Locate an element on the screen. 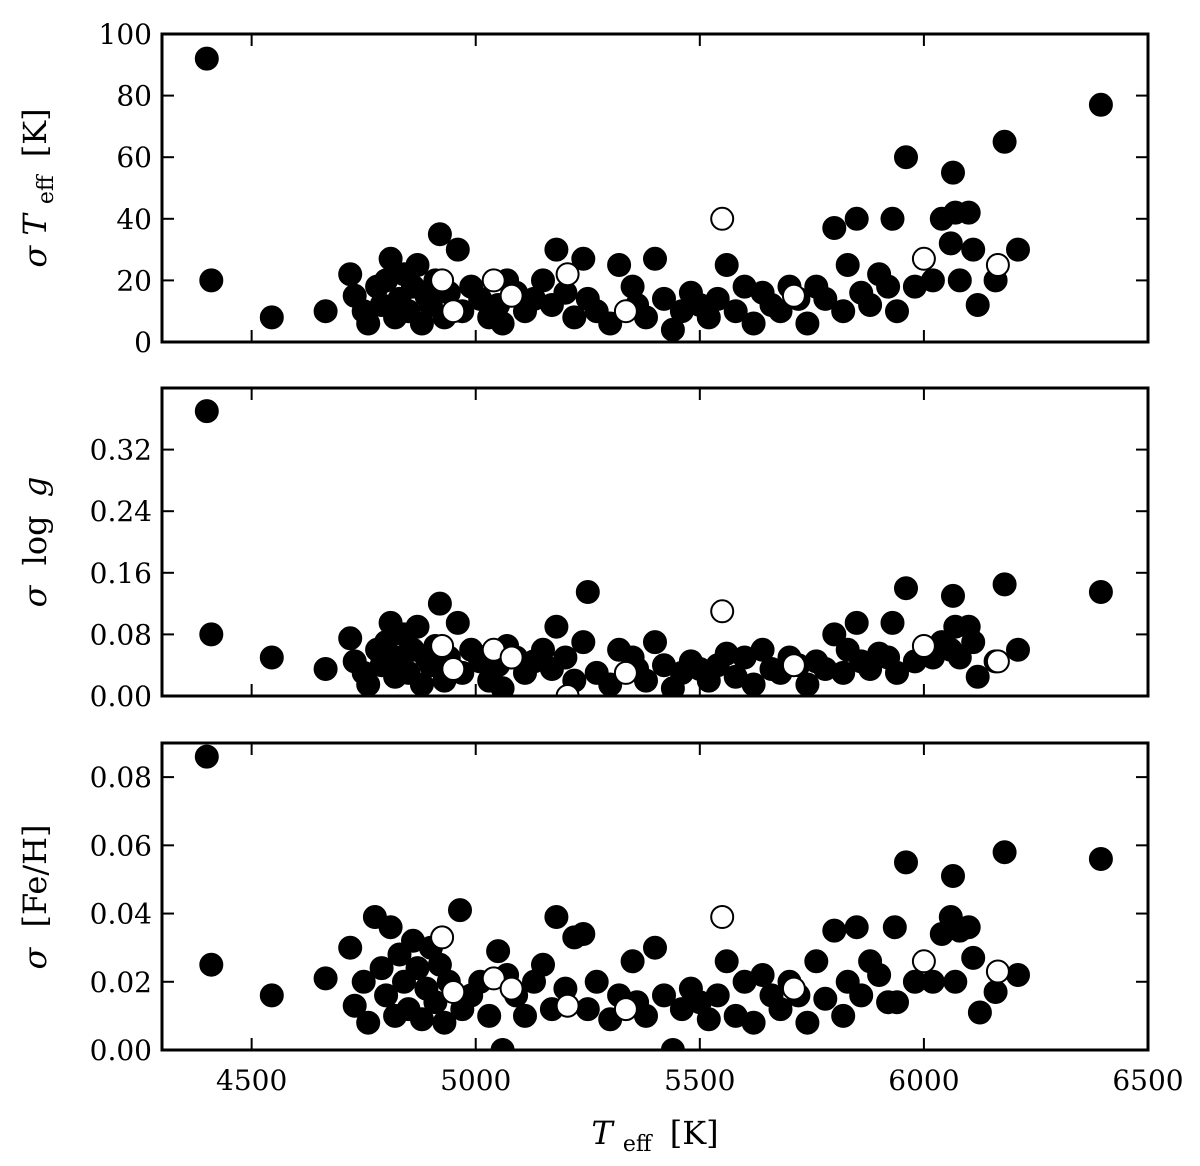 The image size is (1200, 1166). top-y-axis-label-main: T is located at coordinates (35, 224).